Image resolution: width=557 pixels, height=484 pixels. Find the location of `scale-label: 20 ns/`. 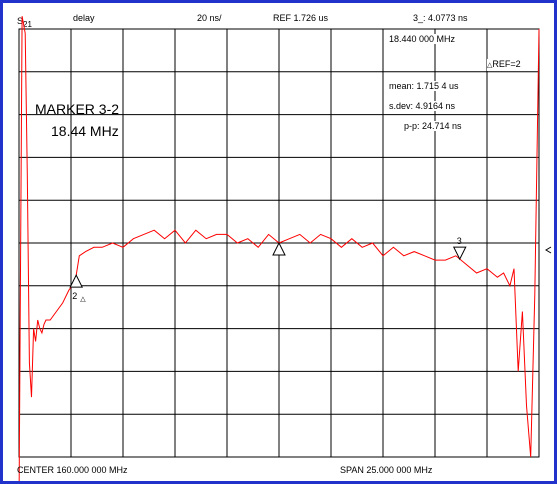

scale-label: 20 ns/ is located at coordinates (209, 18).